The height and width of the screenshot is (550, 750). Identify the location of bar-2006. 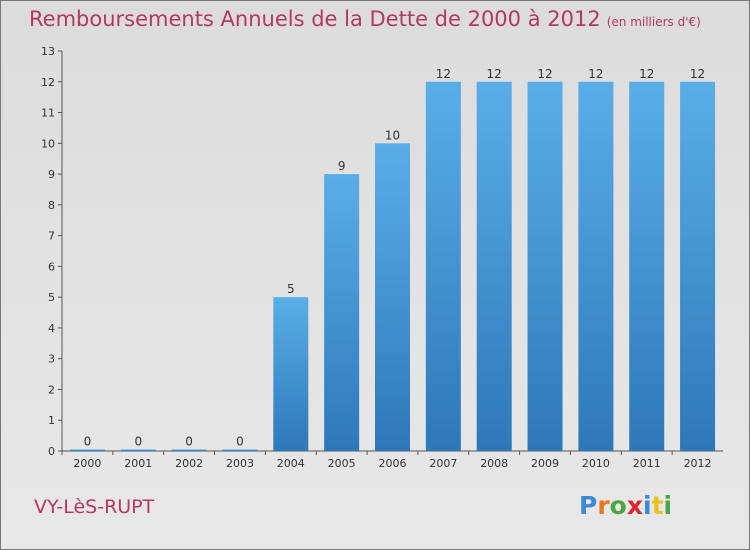
(392, 297).